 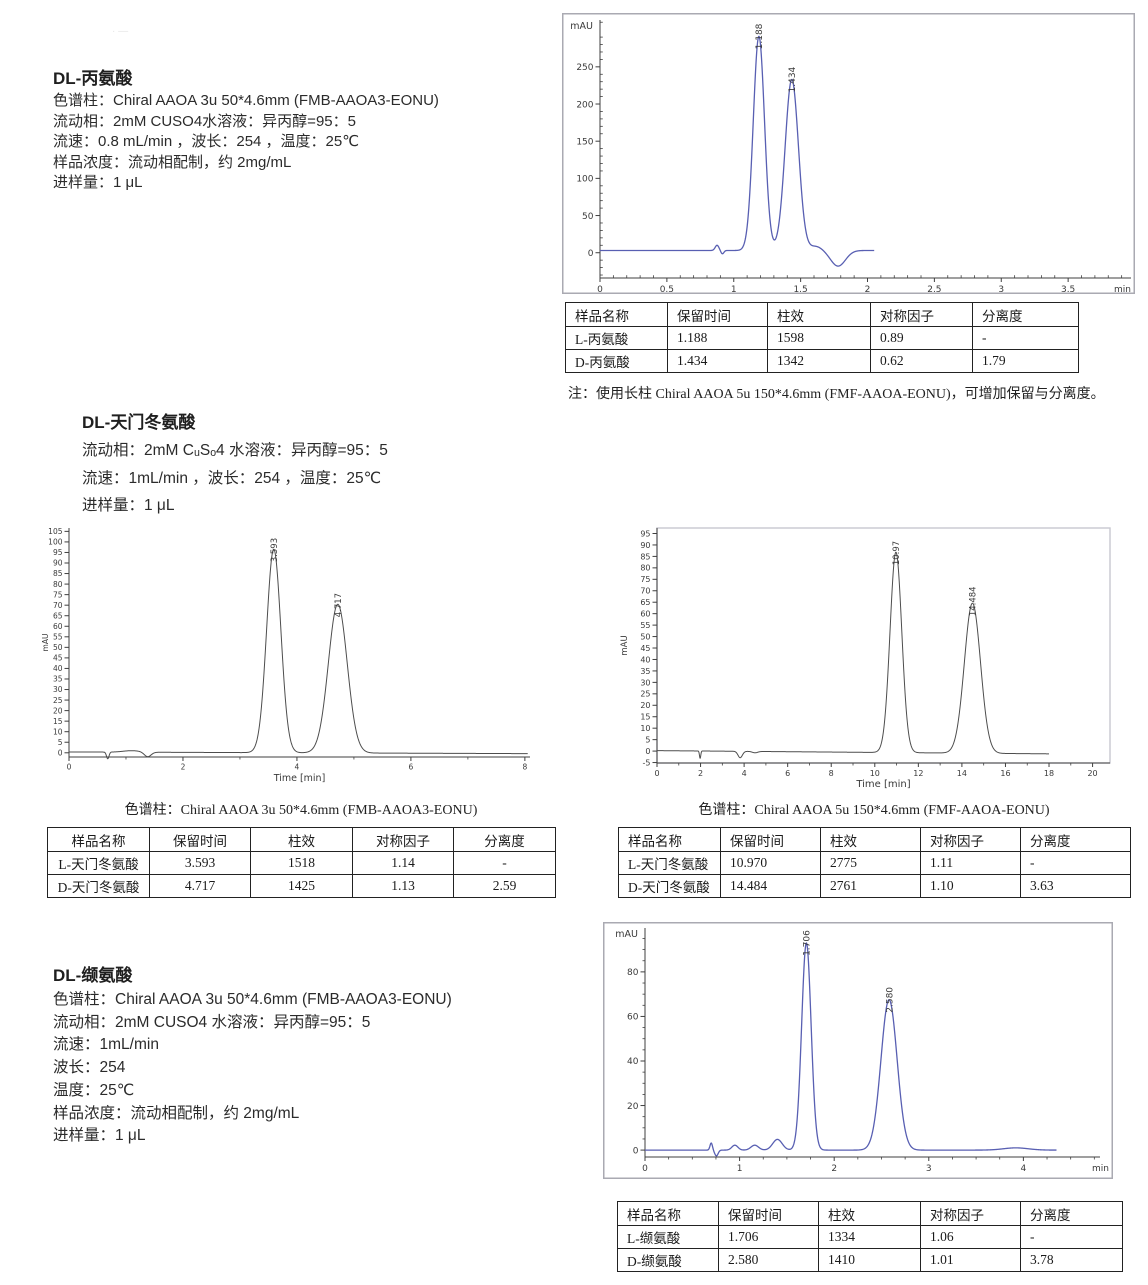 I want to click on table-row: D-缬氨酸 2.580 1410 1.01 3.78, so click(x=870, y=1260).